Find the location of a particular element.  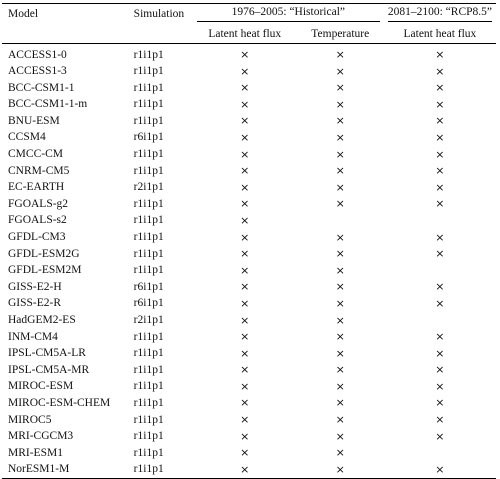

table-row: FGOALS-g2 r1i1p1 × × × is located at coordinates (249, 204).